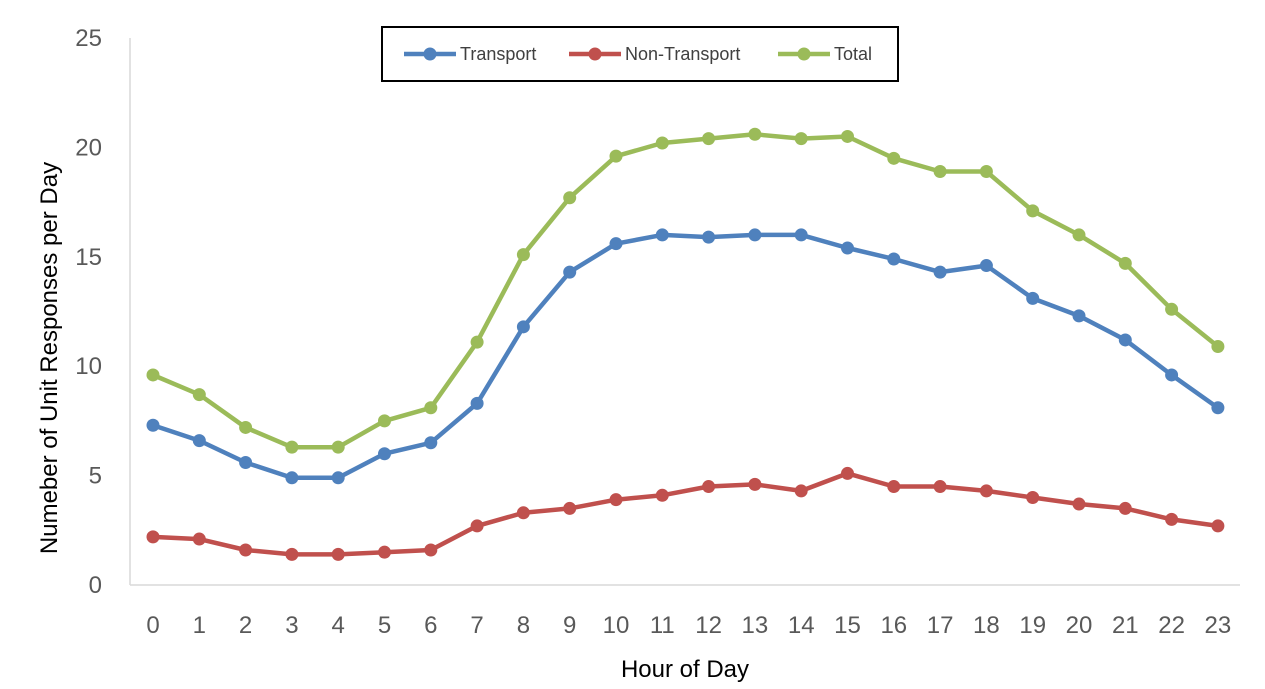  I want to click on x-tick-label: 6, so click(430, 625).